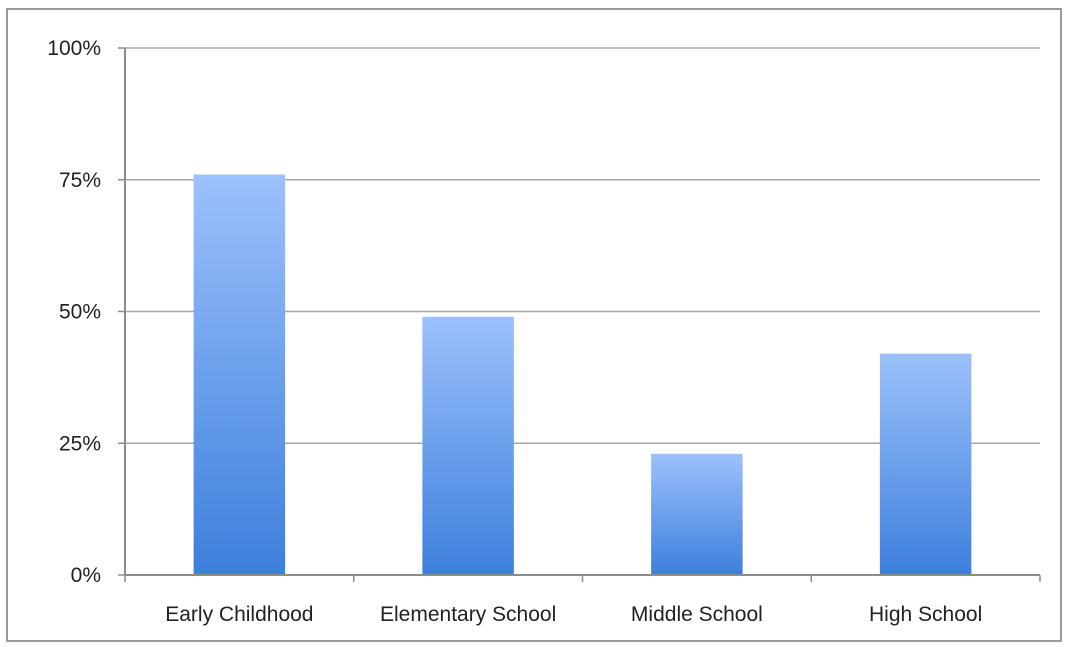  What do you see at coordinates (80, 443) in the screenshot?
I see `y-tick-label: 25%` at bounding box center [80, 443].